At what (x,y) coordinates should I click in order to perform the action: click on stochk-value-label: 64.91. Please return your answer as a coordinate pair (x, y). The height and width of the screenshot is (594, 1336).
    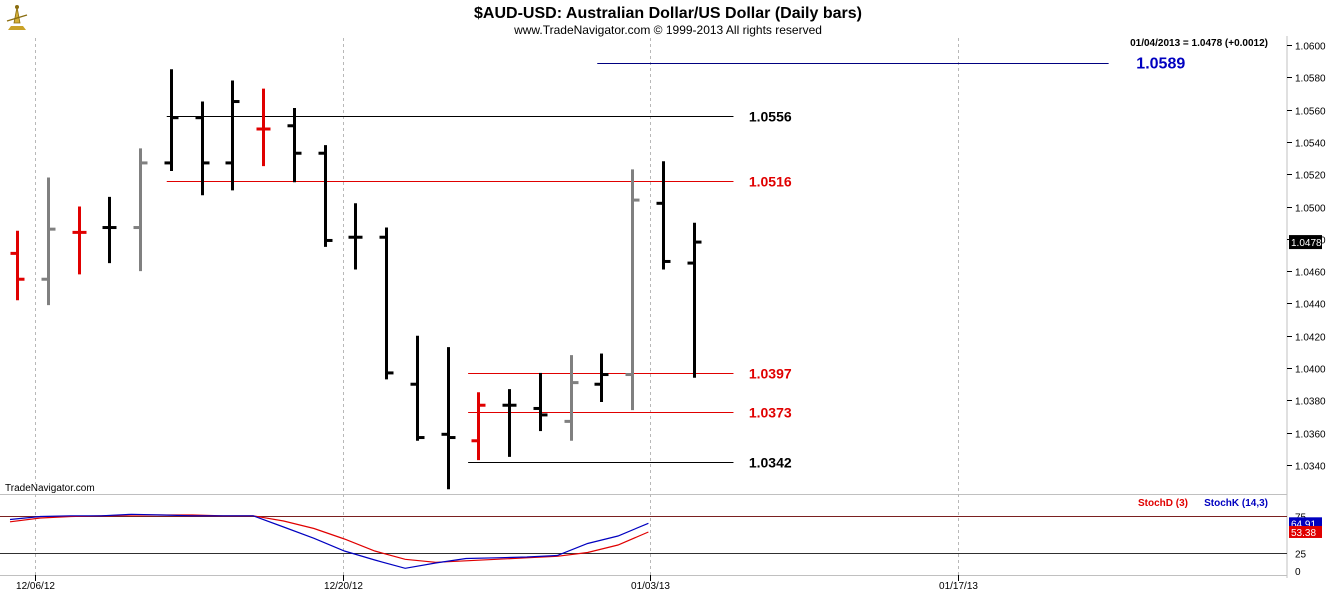
    Looking at the image, I should click on (1303, 524).